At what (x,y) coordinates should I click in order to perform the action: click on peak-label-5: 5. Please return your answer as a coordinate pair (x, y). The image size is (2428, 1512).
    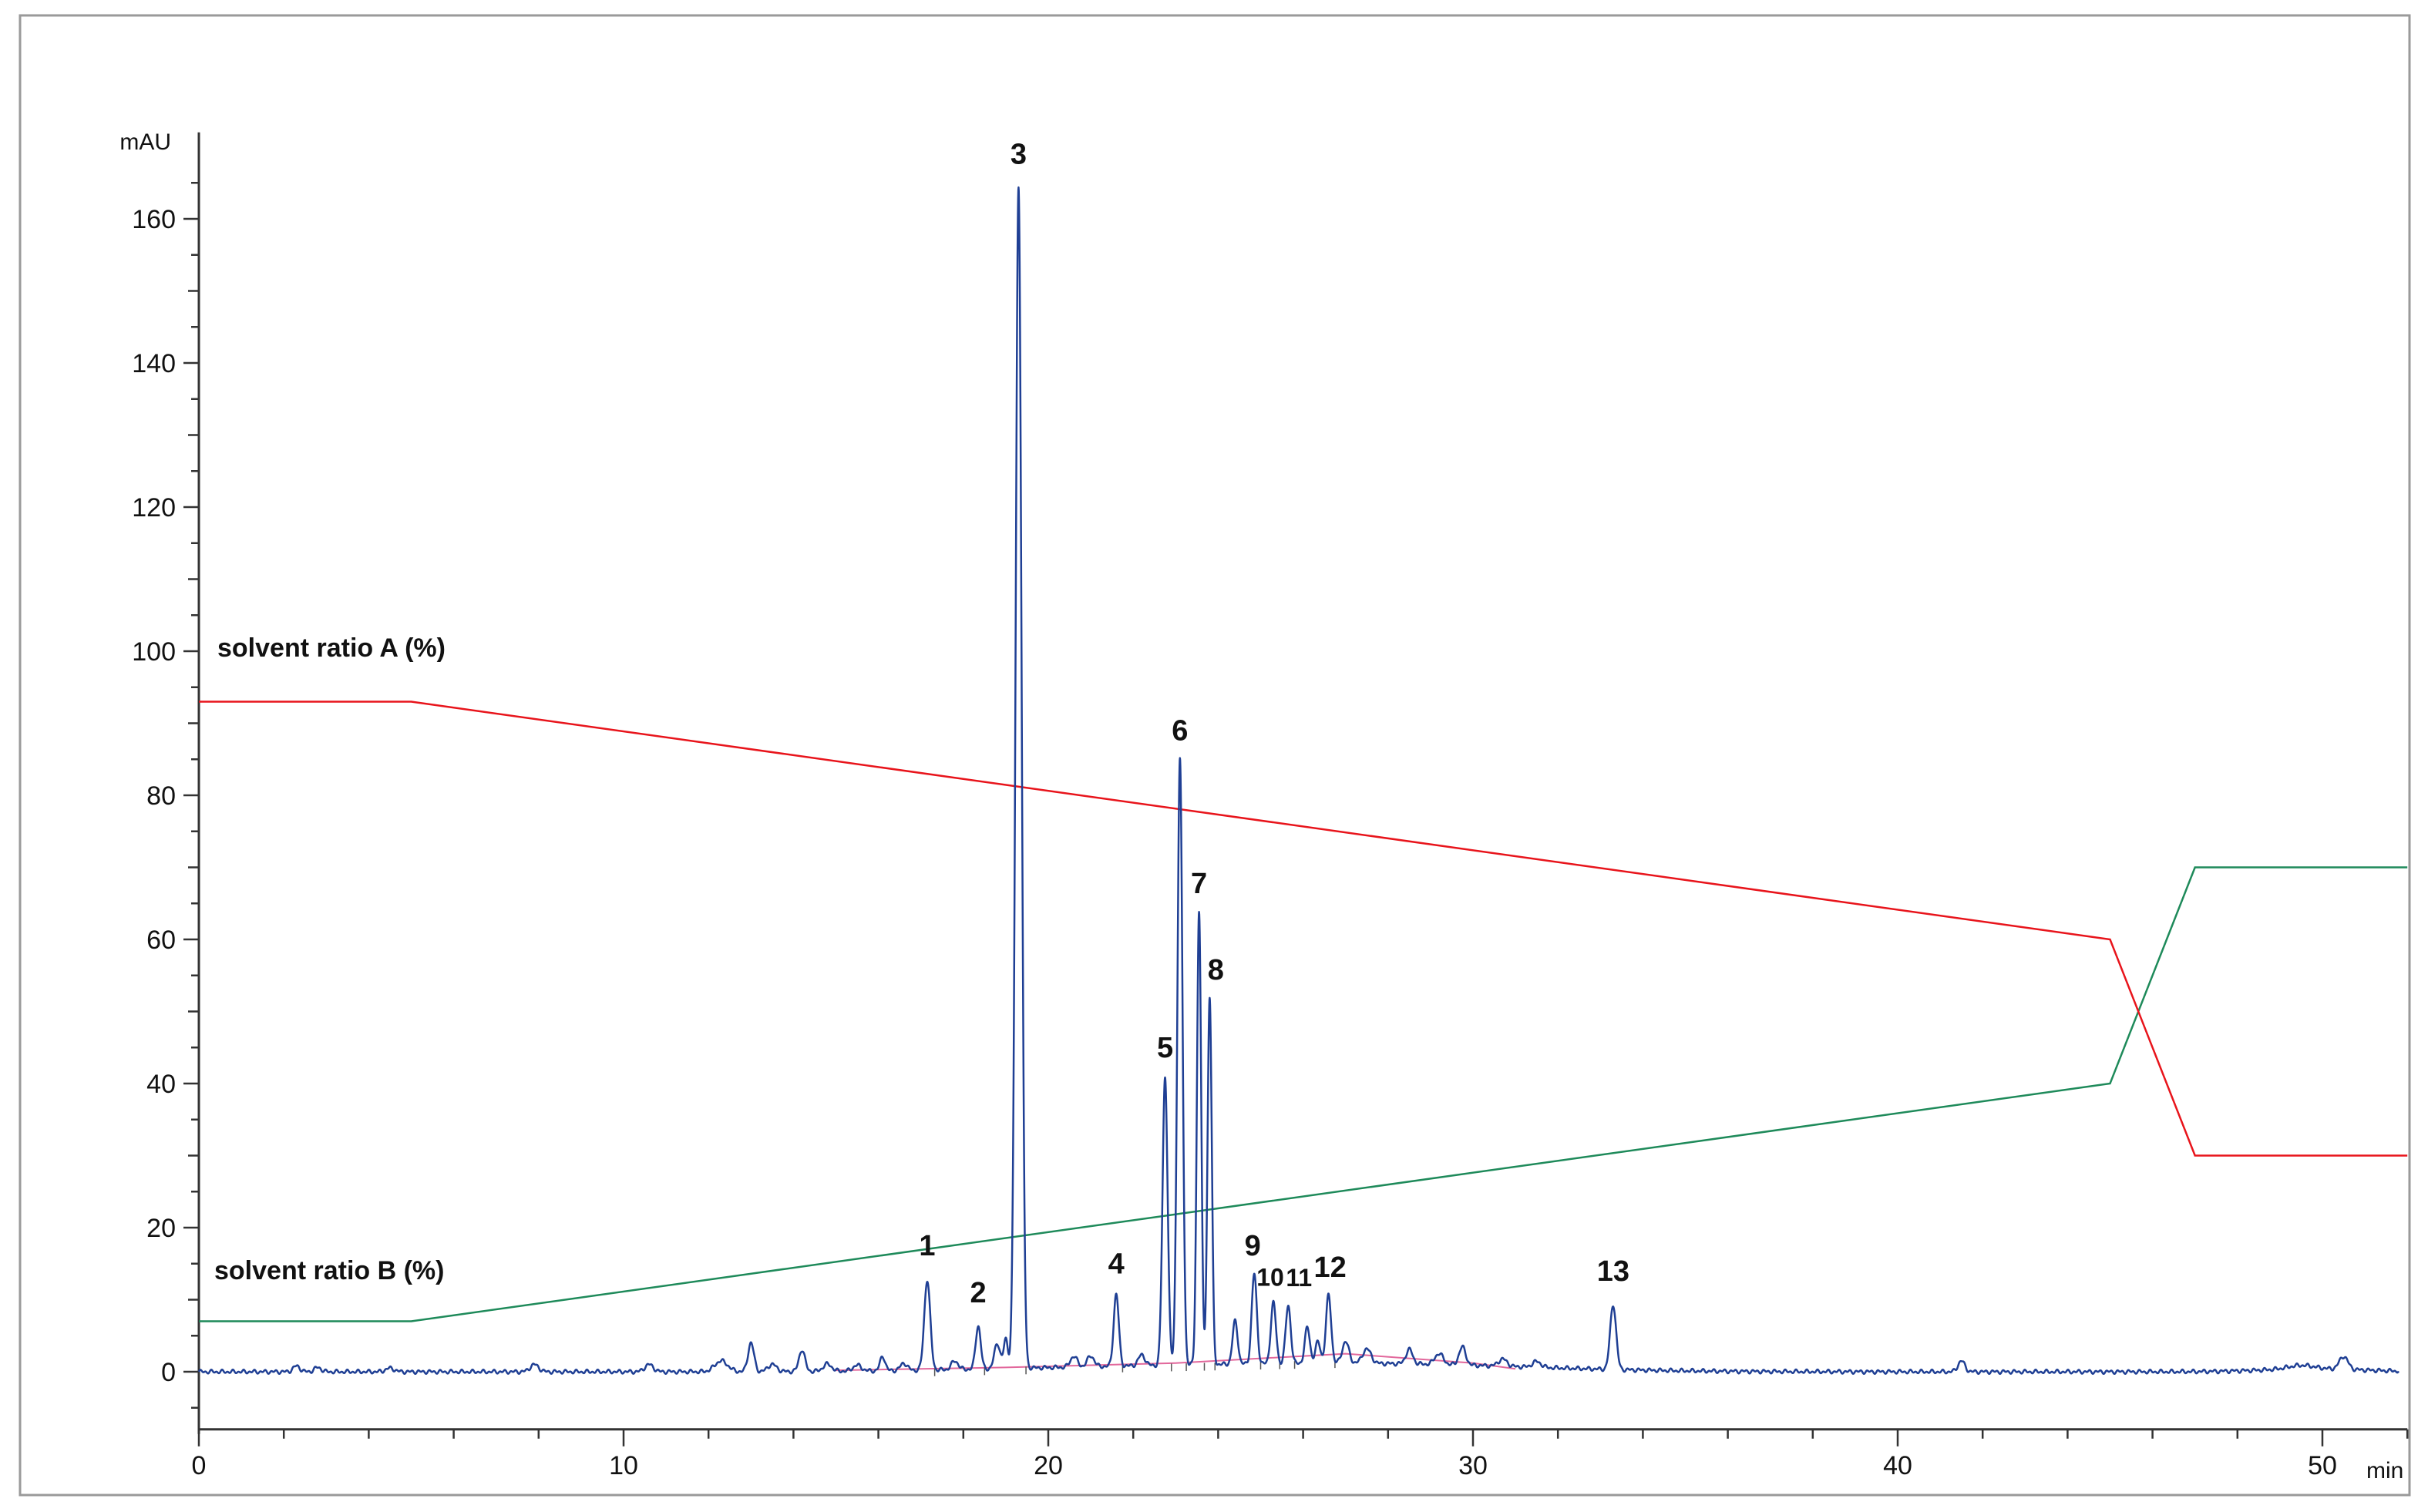
    Looking at the image, I should click on (1165, 1048).